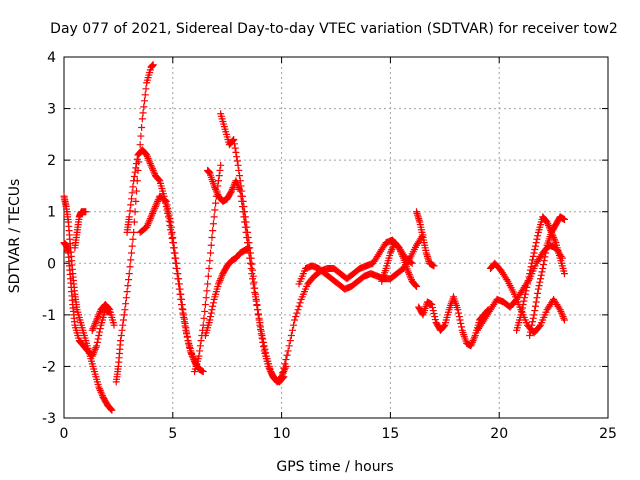  What do you see at coordinates (608, 434) in the screenshot?
I see `x-tick-label: 25` at bounding box center [608, 434].